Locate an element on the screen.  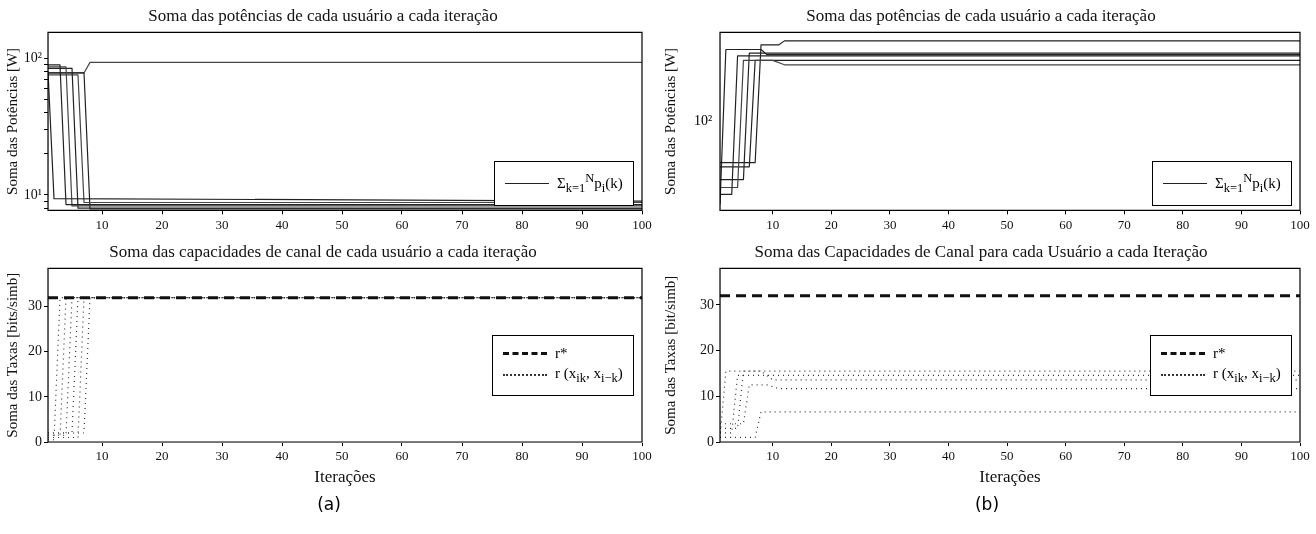
y-tick-label: 10² is located at coordinates (32, 58).